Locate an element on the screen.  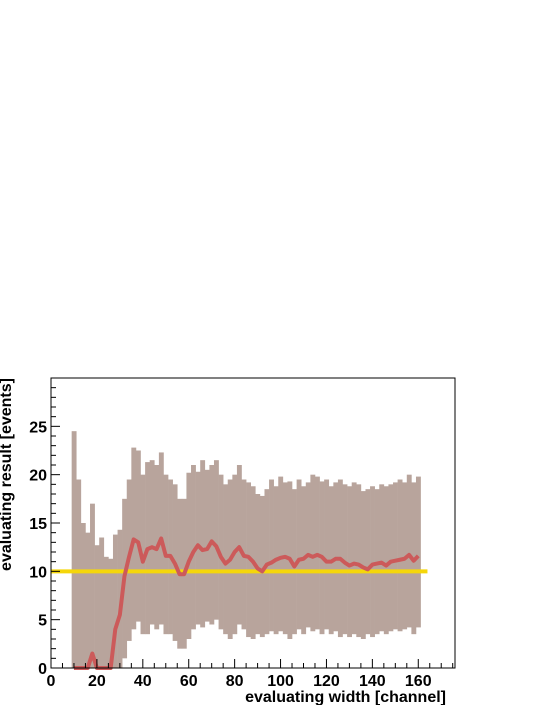
x-tick-label: 120 is located at coordinates (326, 681).